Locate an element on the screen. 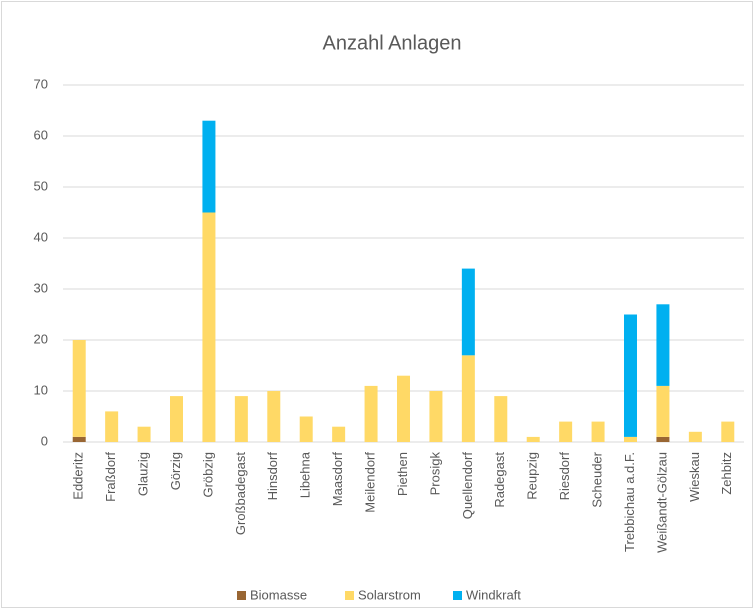  x-tick-label: Görzig is located at coordinates (175, 471).